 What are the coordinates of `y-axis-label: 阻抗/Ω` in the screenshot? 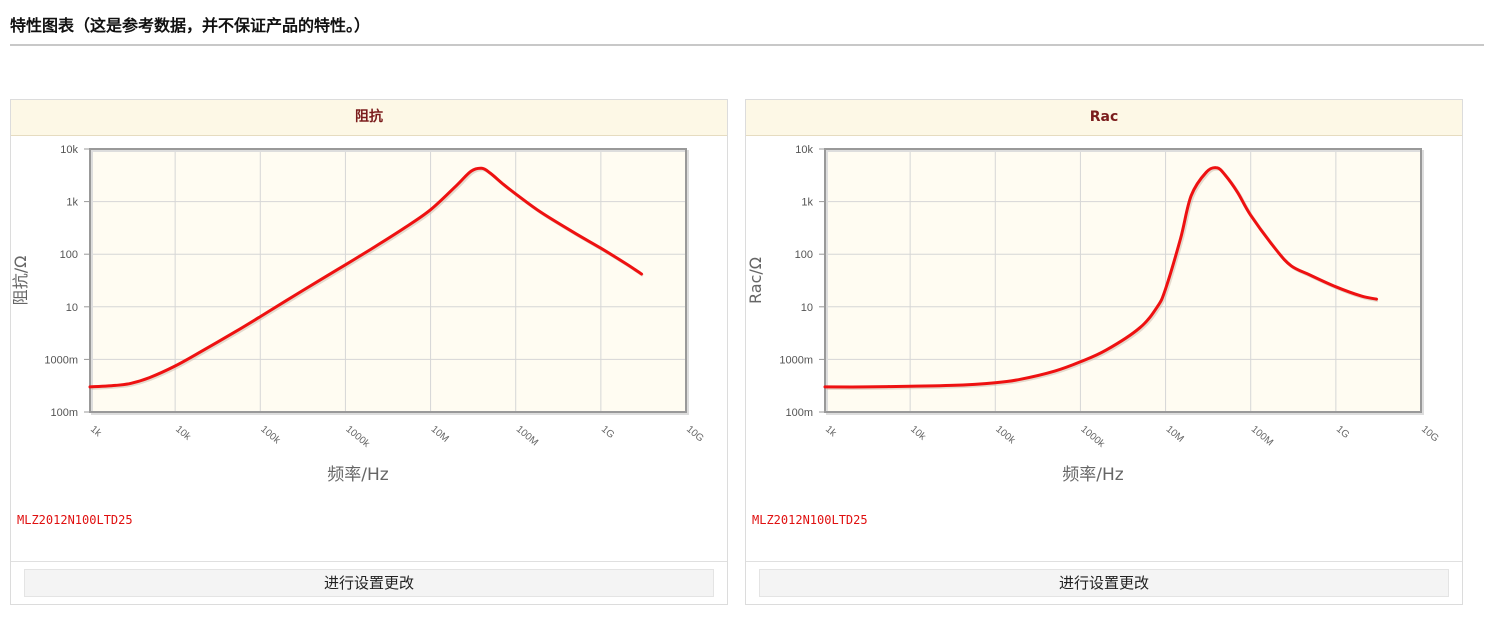 It's located at (20, 281).